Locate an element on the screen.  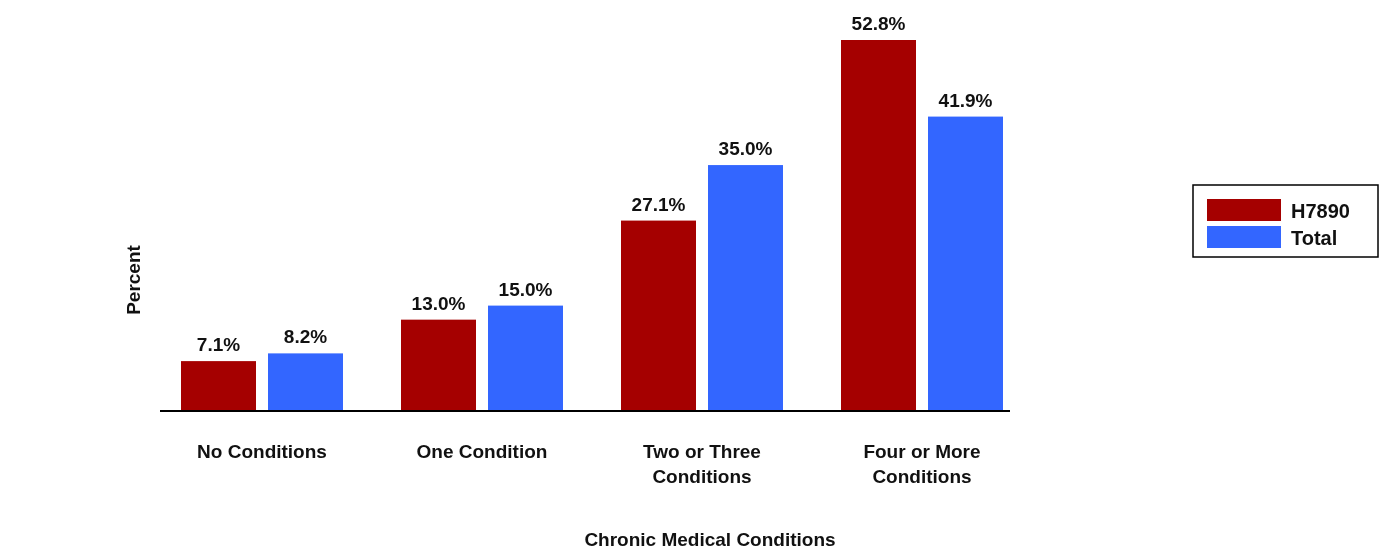
data-label: 52.8% is located at coordinates (878, 23).